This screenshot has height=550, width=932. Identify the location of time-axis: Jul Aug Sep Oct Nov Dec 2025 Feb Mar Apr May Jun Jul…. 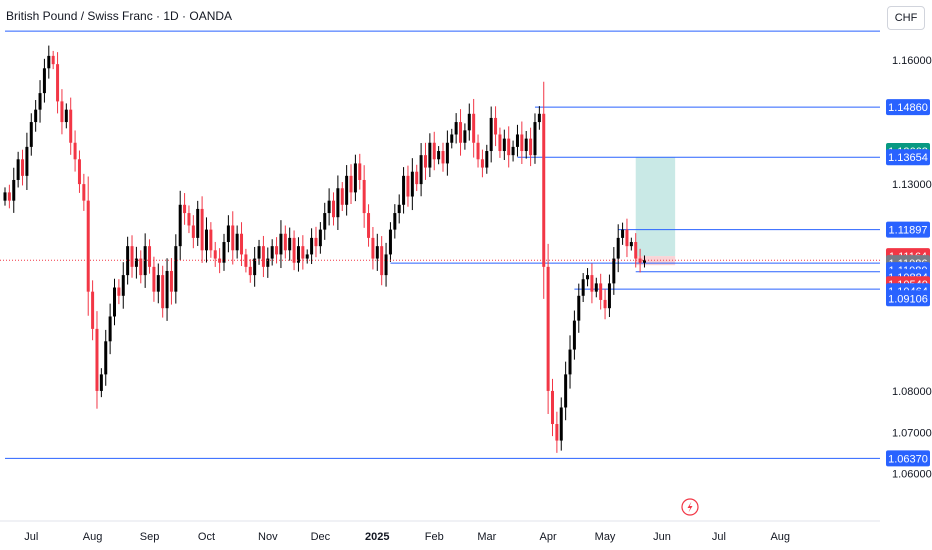
(407, 537).